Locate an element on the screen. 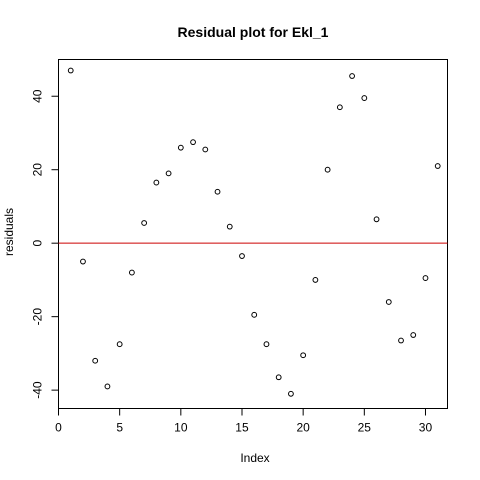 This screenshot has width=480, height=480. x-tick-label: 30 is located at coordinates (426, 428).